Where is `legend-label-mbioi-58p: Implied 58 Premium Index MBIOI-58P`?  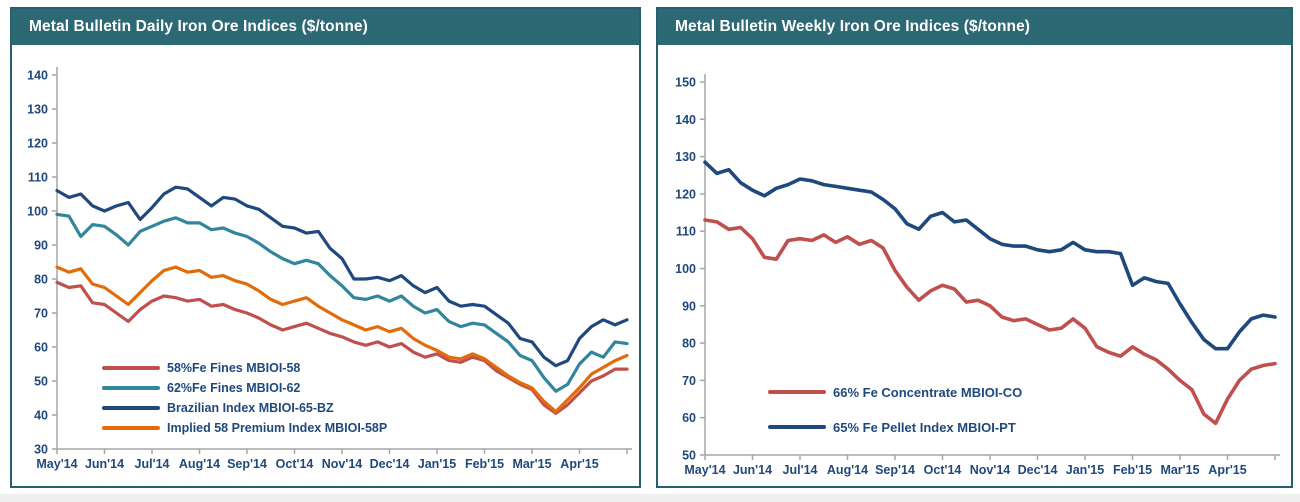
legend-label-mbioi-58p: Implied 58 Premium Index MBIOI-58P is located at coordinates (277, 428).